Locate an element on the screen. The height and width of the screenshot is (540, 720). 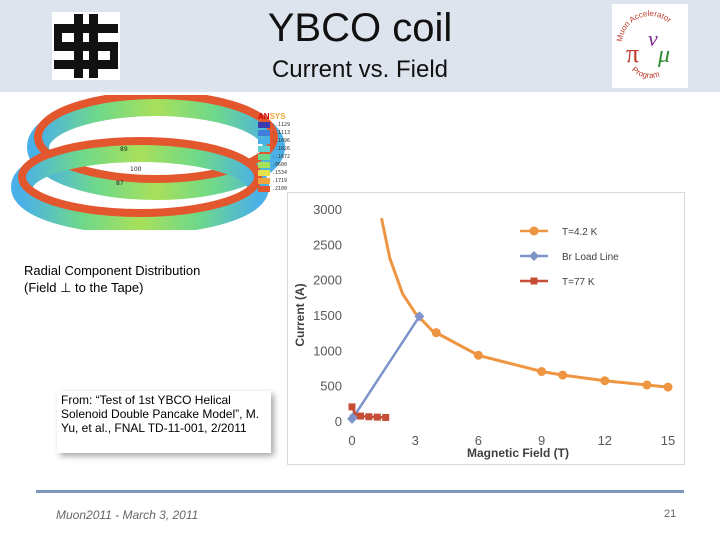
page-title: YBCO coil is located at coordinates (360, 28).